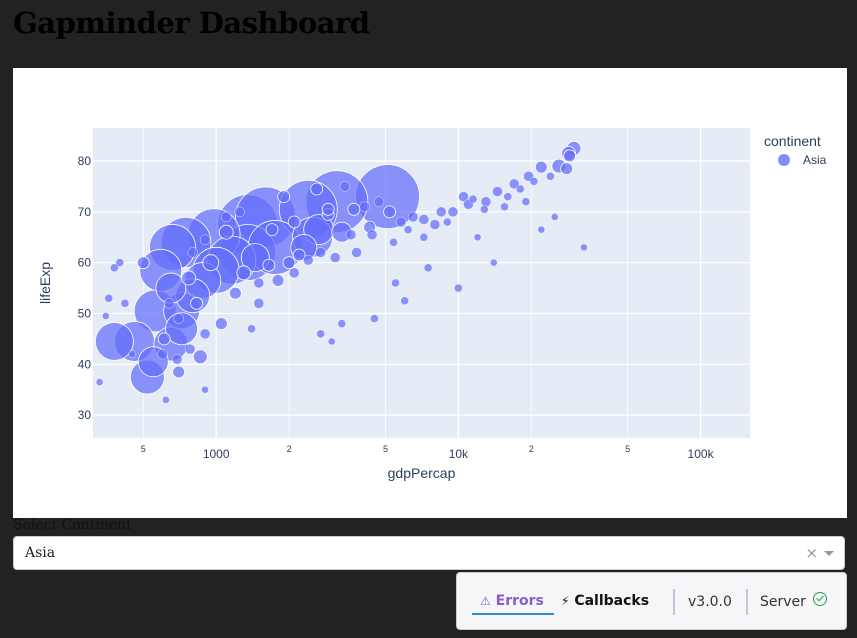  What do you see at coordinates (513, 601) in the screenshot?
I see `errors-tab: ⚠ Errors` at bounding box center [513, 601].